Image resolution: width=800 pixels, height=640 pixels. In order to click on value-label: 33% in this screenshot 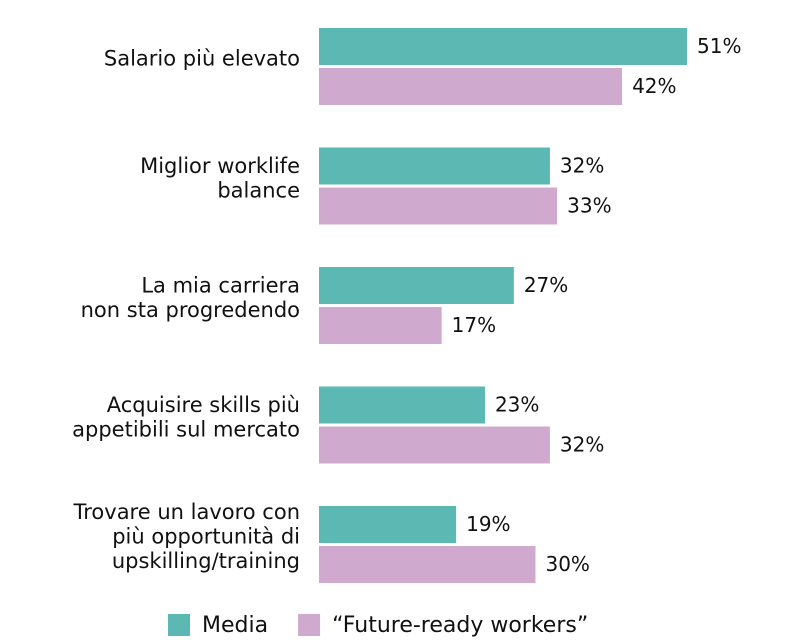, I will do `click(589, 206)`.